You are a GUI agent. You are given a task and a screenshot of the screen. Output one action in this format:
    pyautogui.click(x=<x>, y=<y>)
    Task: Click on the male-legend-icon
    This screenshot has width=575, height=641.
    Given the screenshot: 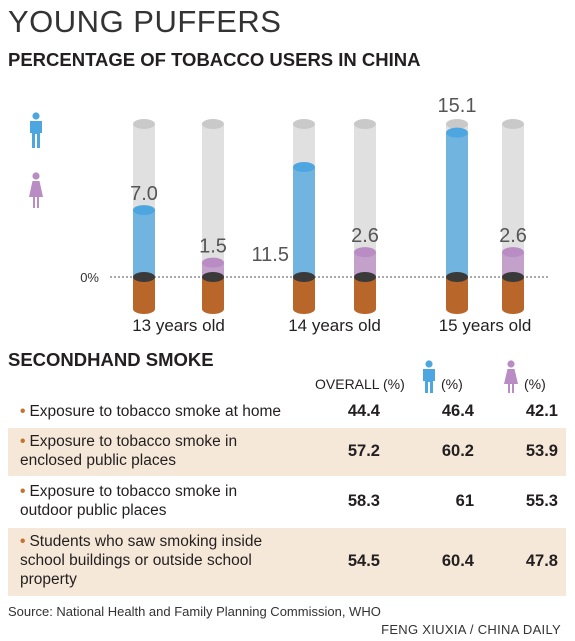 What is the action you would take?
    pyautogui.click(x=36, y=130)
    